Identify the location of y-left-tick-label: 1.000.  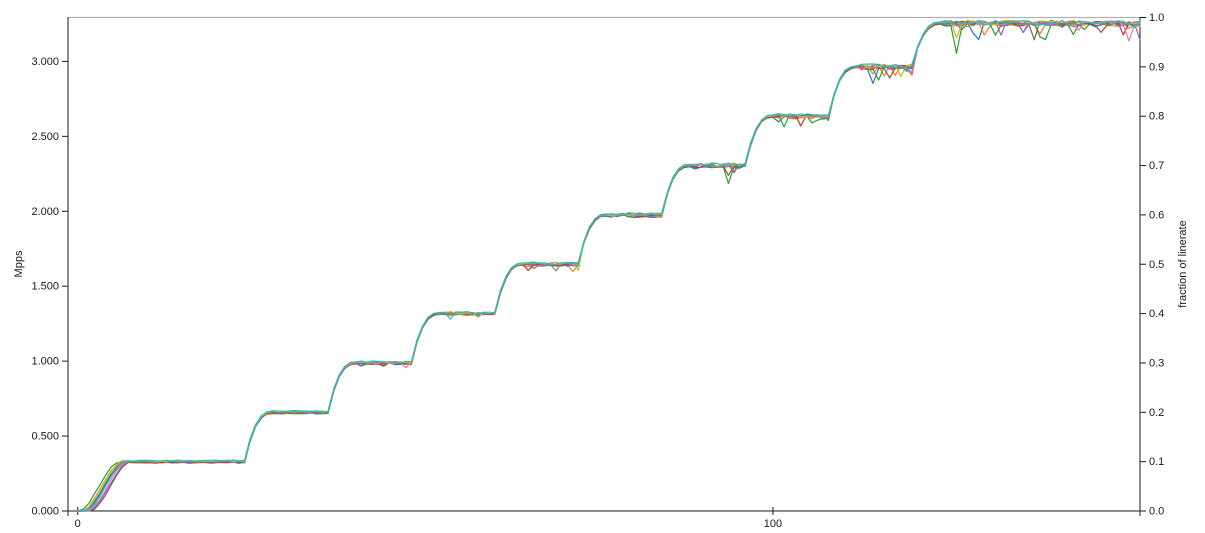
(45, 362).